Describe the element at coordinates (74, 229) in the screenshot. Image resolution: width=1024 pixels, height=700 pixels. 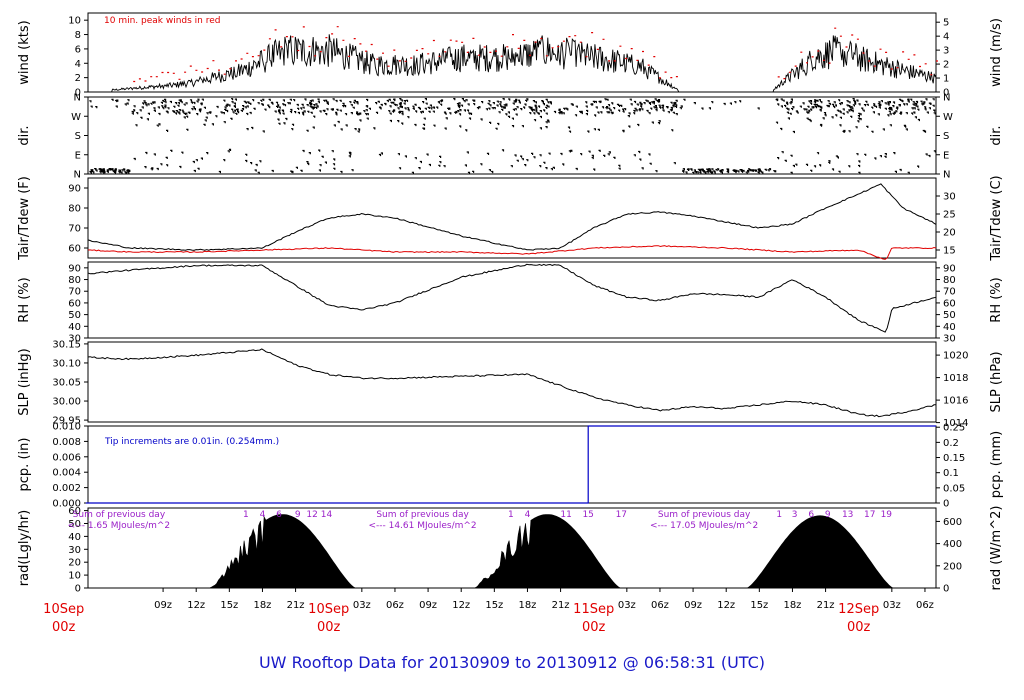
I see `tair-ytick-label-left: 70` at that location.